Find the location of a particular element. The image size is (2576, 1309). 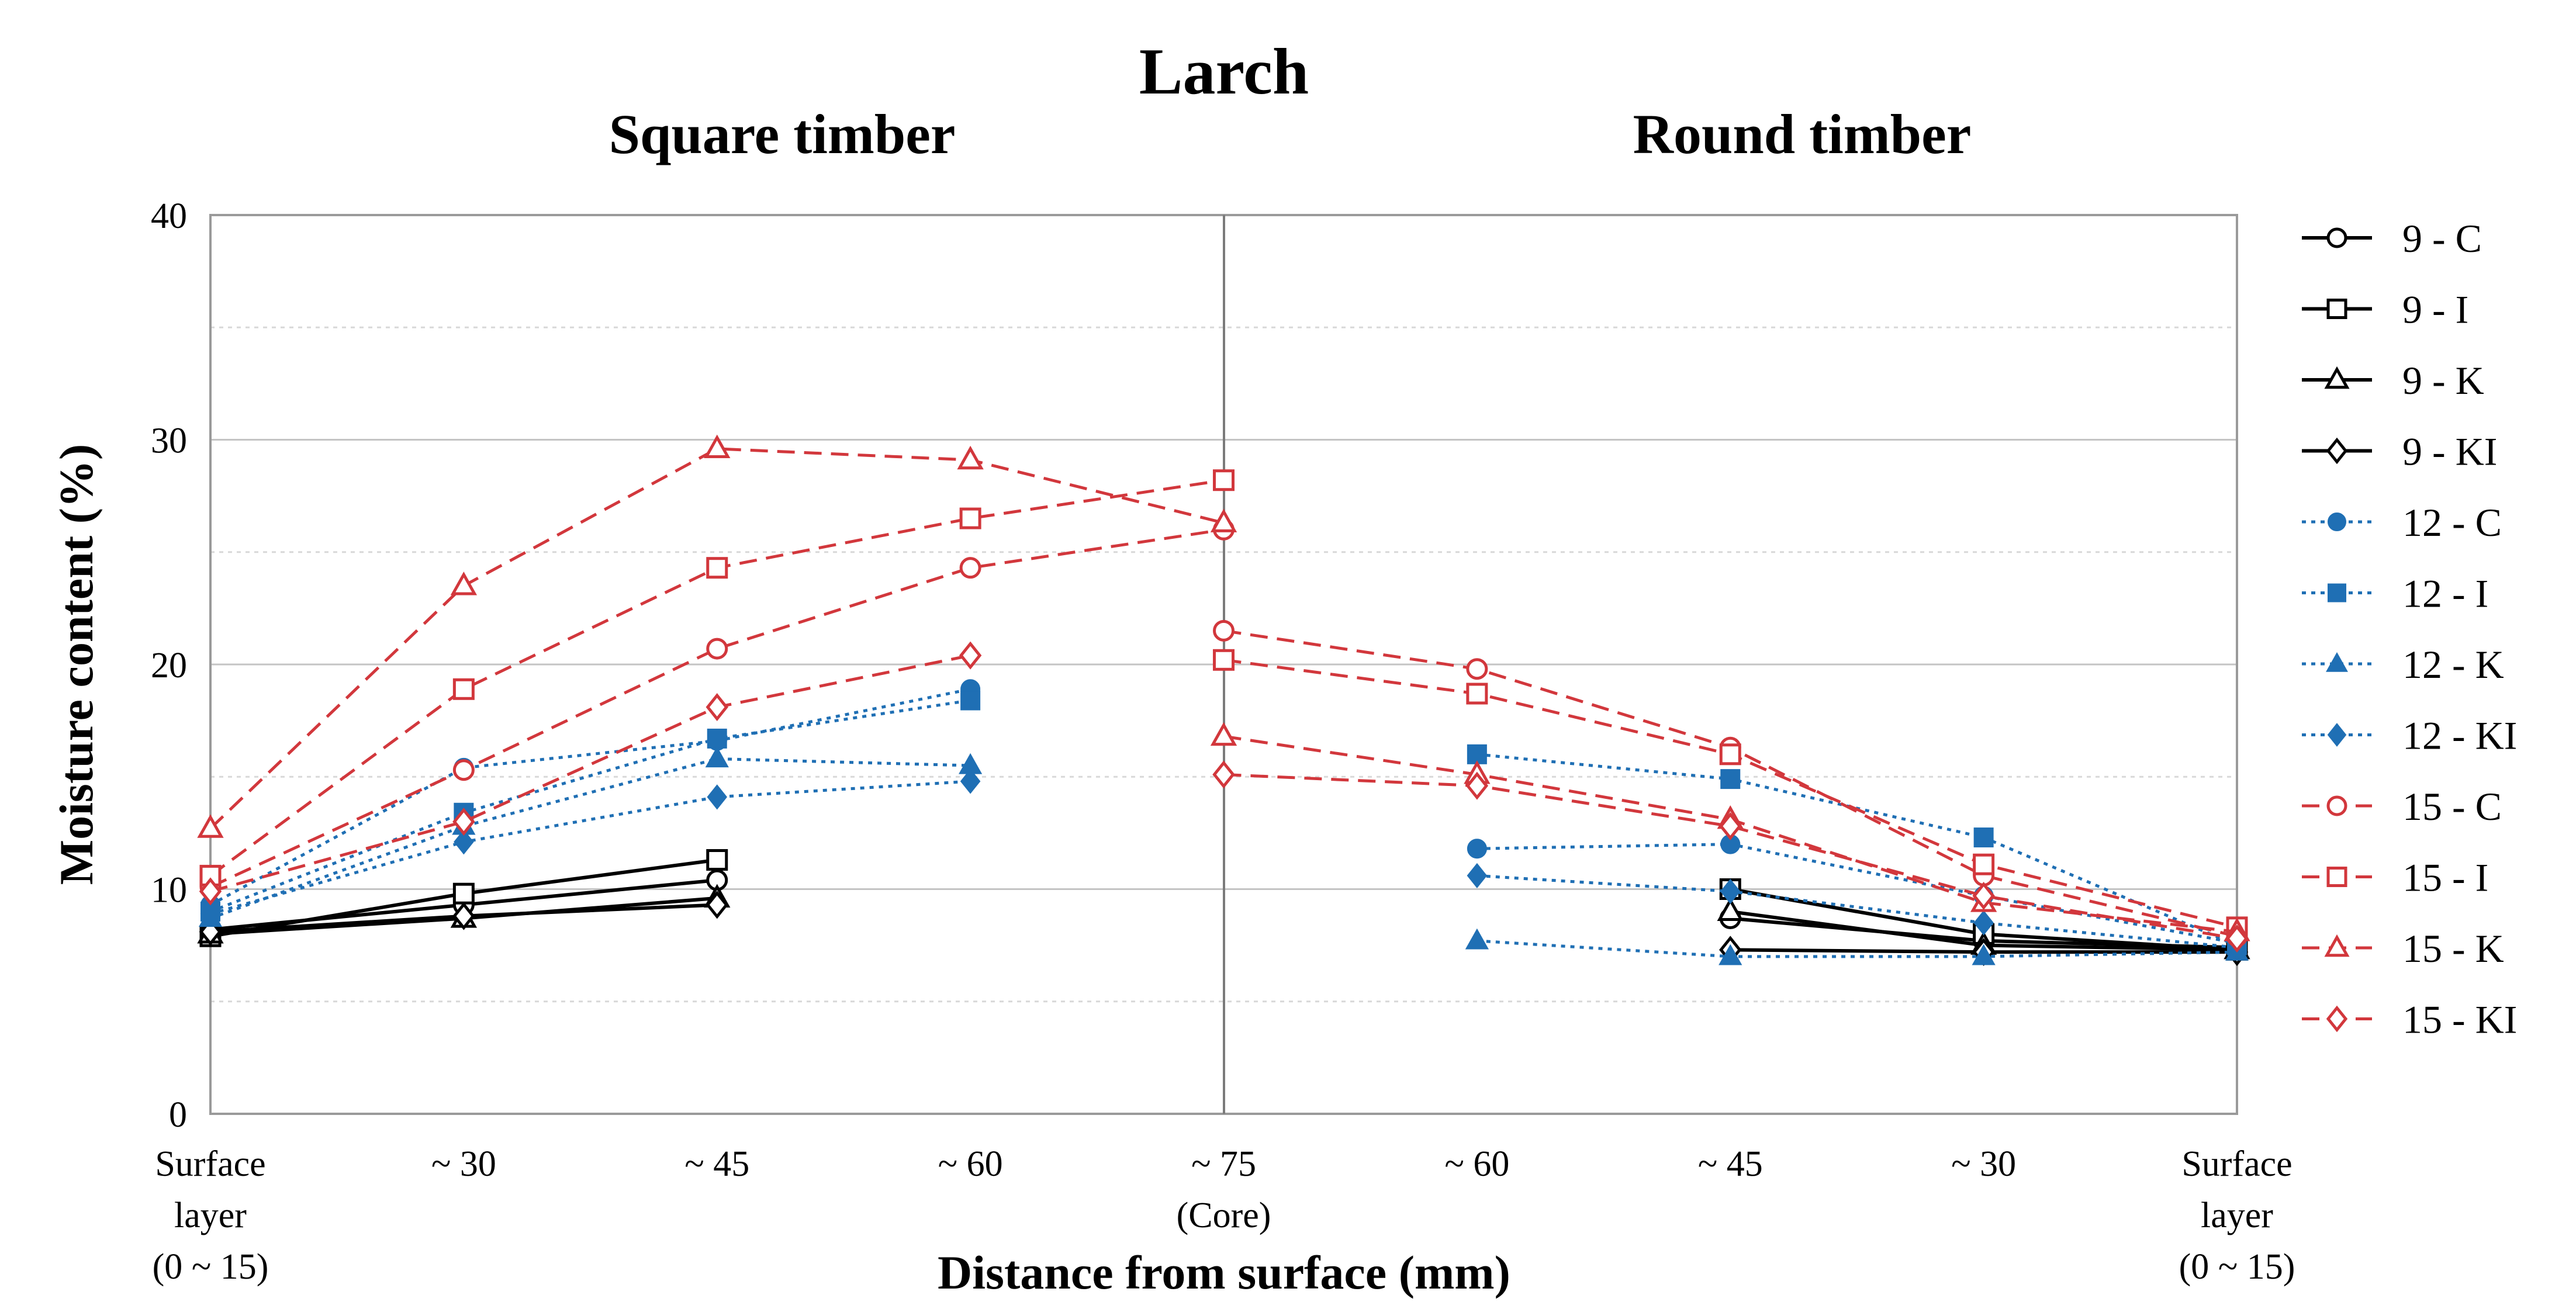

legend-item-12-ki: 12 - KI is located at coordinates (2409, 736).